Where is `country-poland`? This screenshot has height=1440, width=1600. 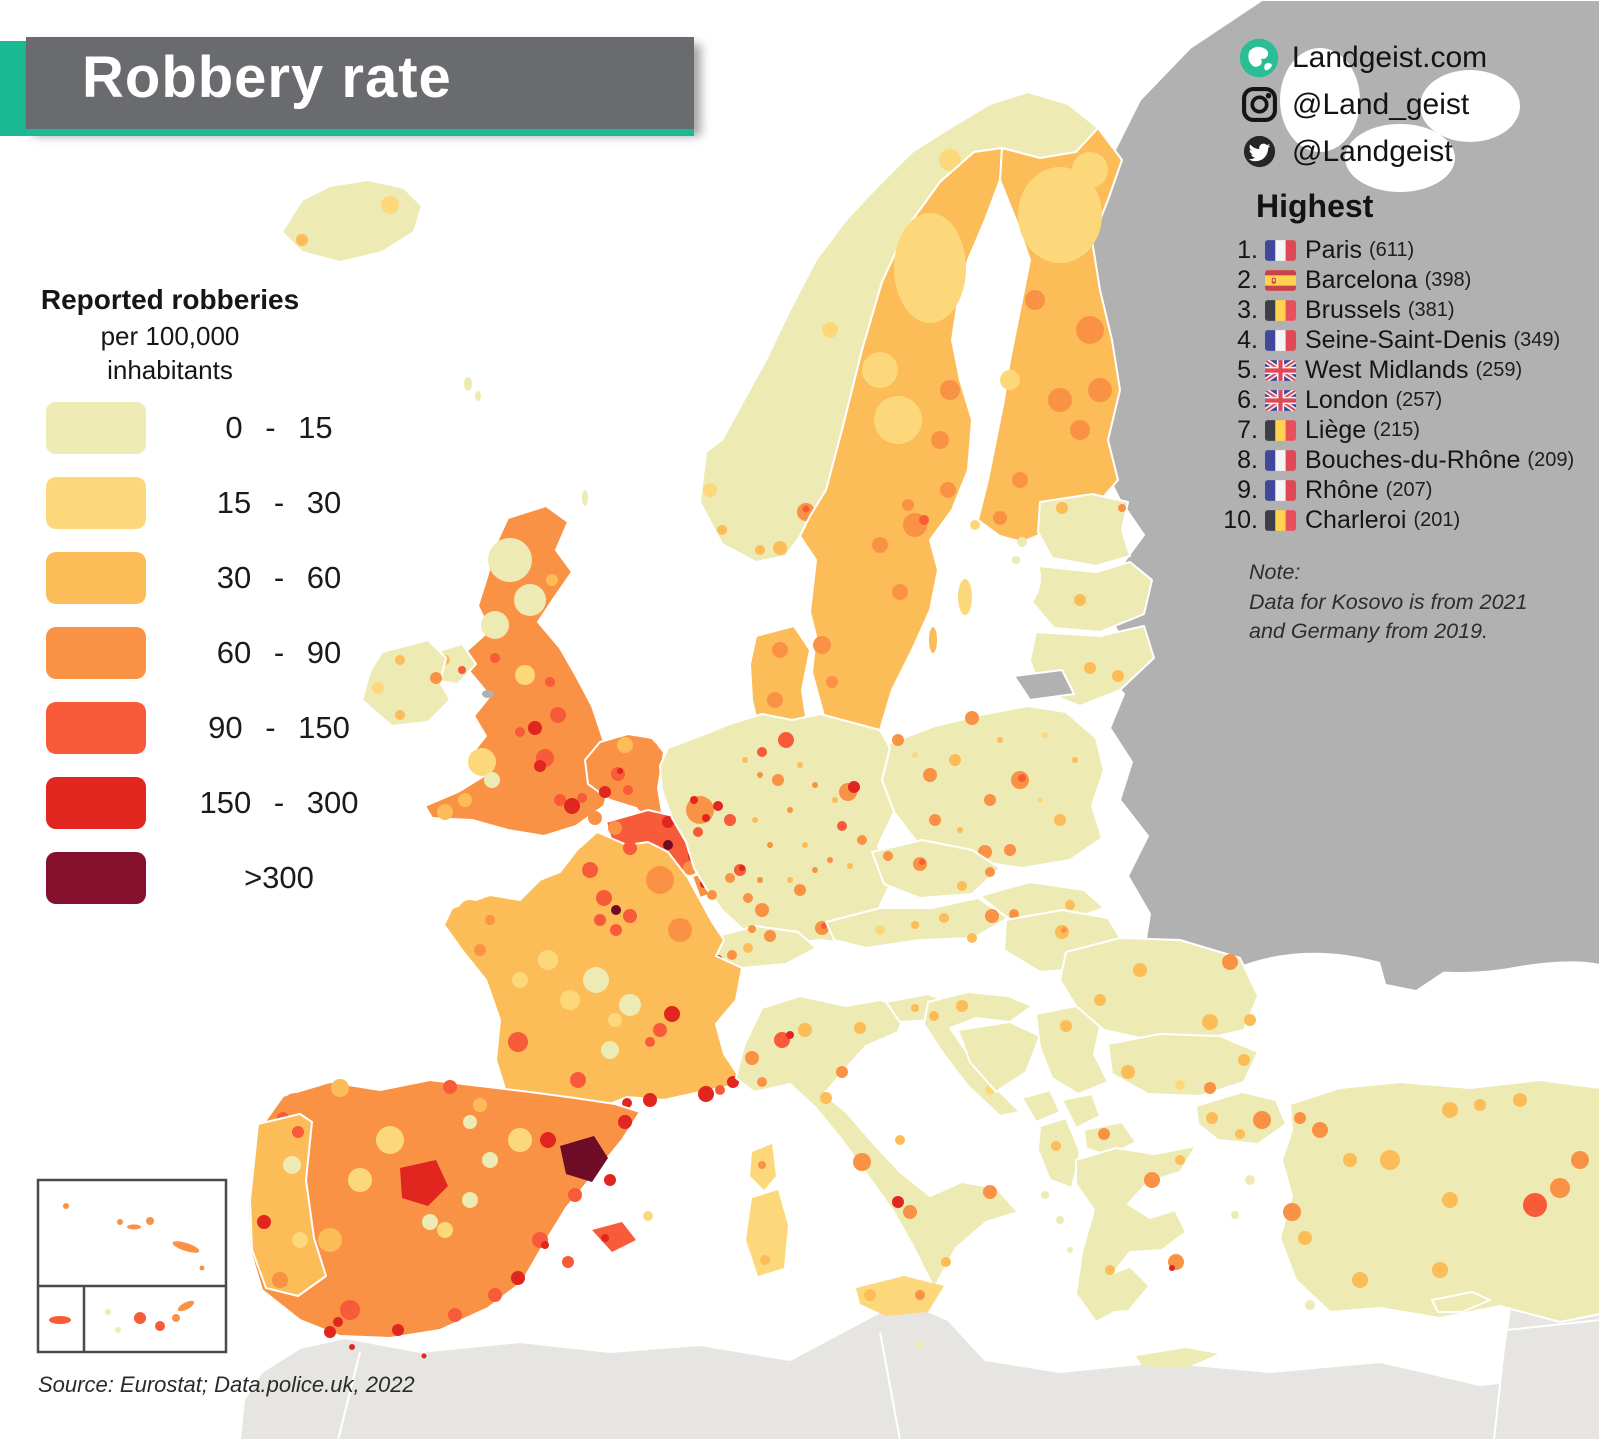
country-poland is located at coordinates (993, 787).